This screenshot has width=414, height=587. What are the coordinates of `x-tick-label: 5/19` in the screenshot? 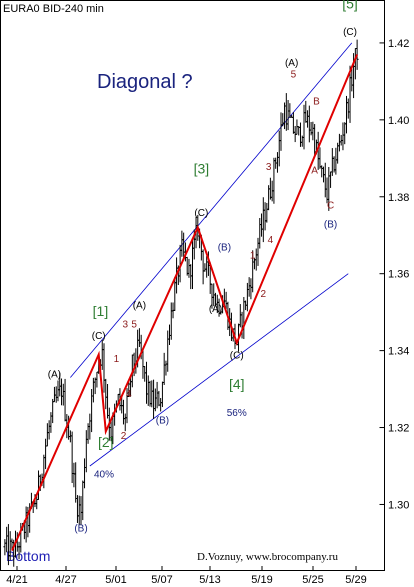 It's located at (261, 580).